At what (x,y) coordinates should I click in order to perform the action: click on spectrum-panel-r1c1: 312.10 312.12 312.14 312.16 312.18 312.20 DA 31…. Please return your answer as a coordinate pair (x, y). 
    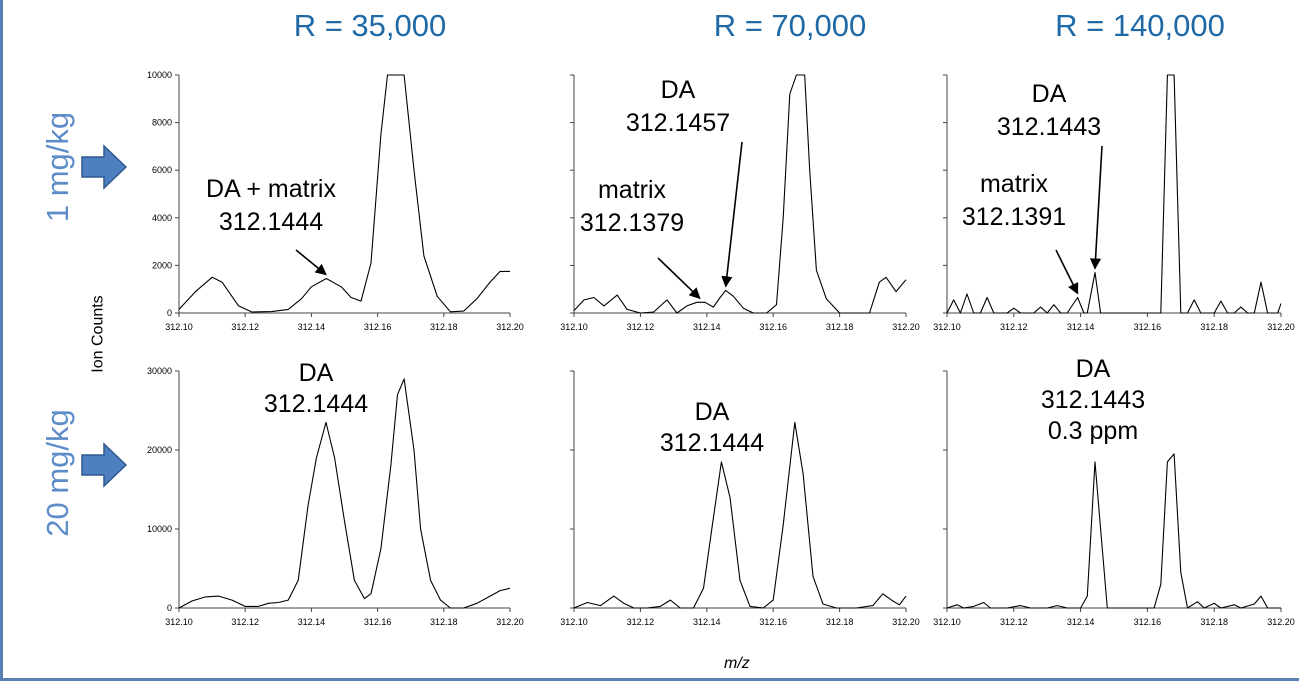
    Looking at the image, I should click on (740, 498).